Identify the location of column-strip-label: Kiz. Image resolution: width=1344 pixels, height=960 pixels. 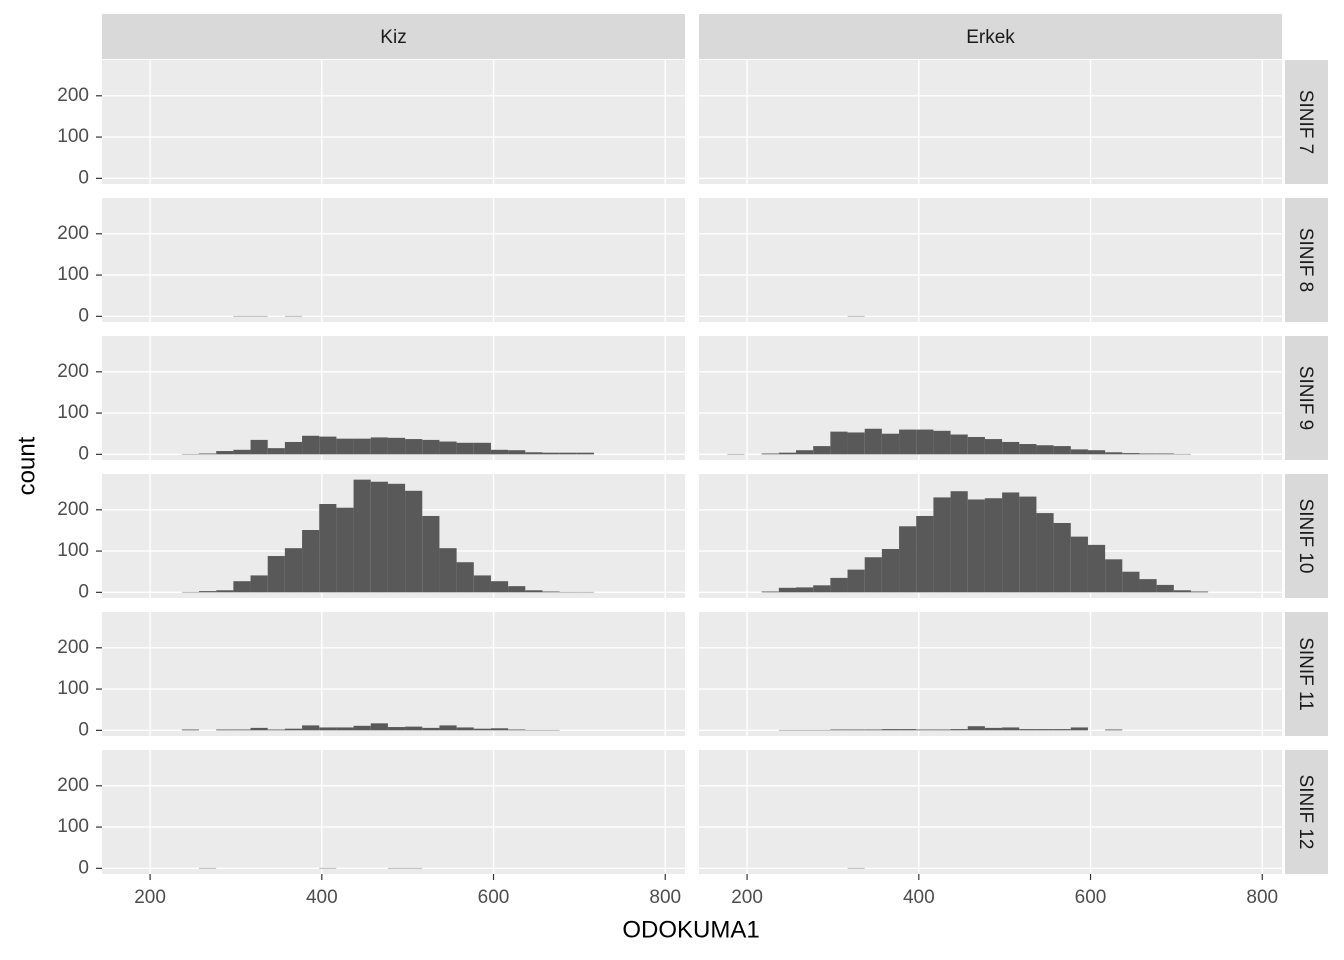
(393, 37).